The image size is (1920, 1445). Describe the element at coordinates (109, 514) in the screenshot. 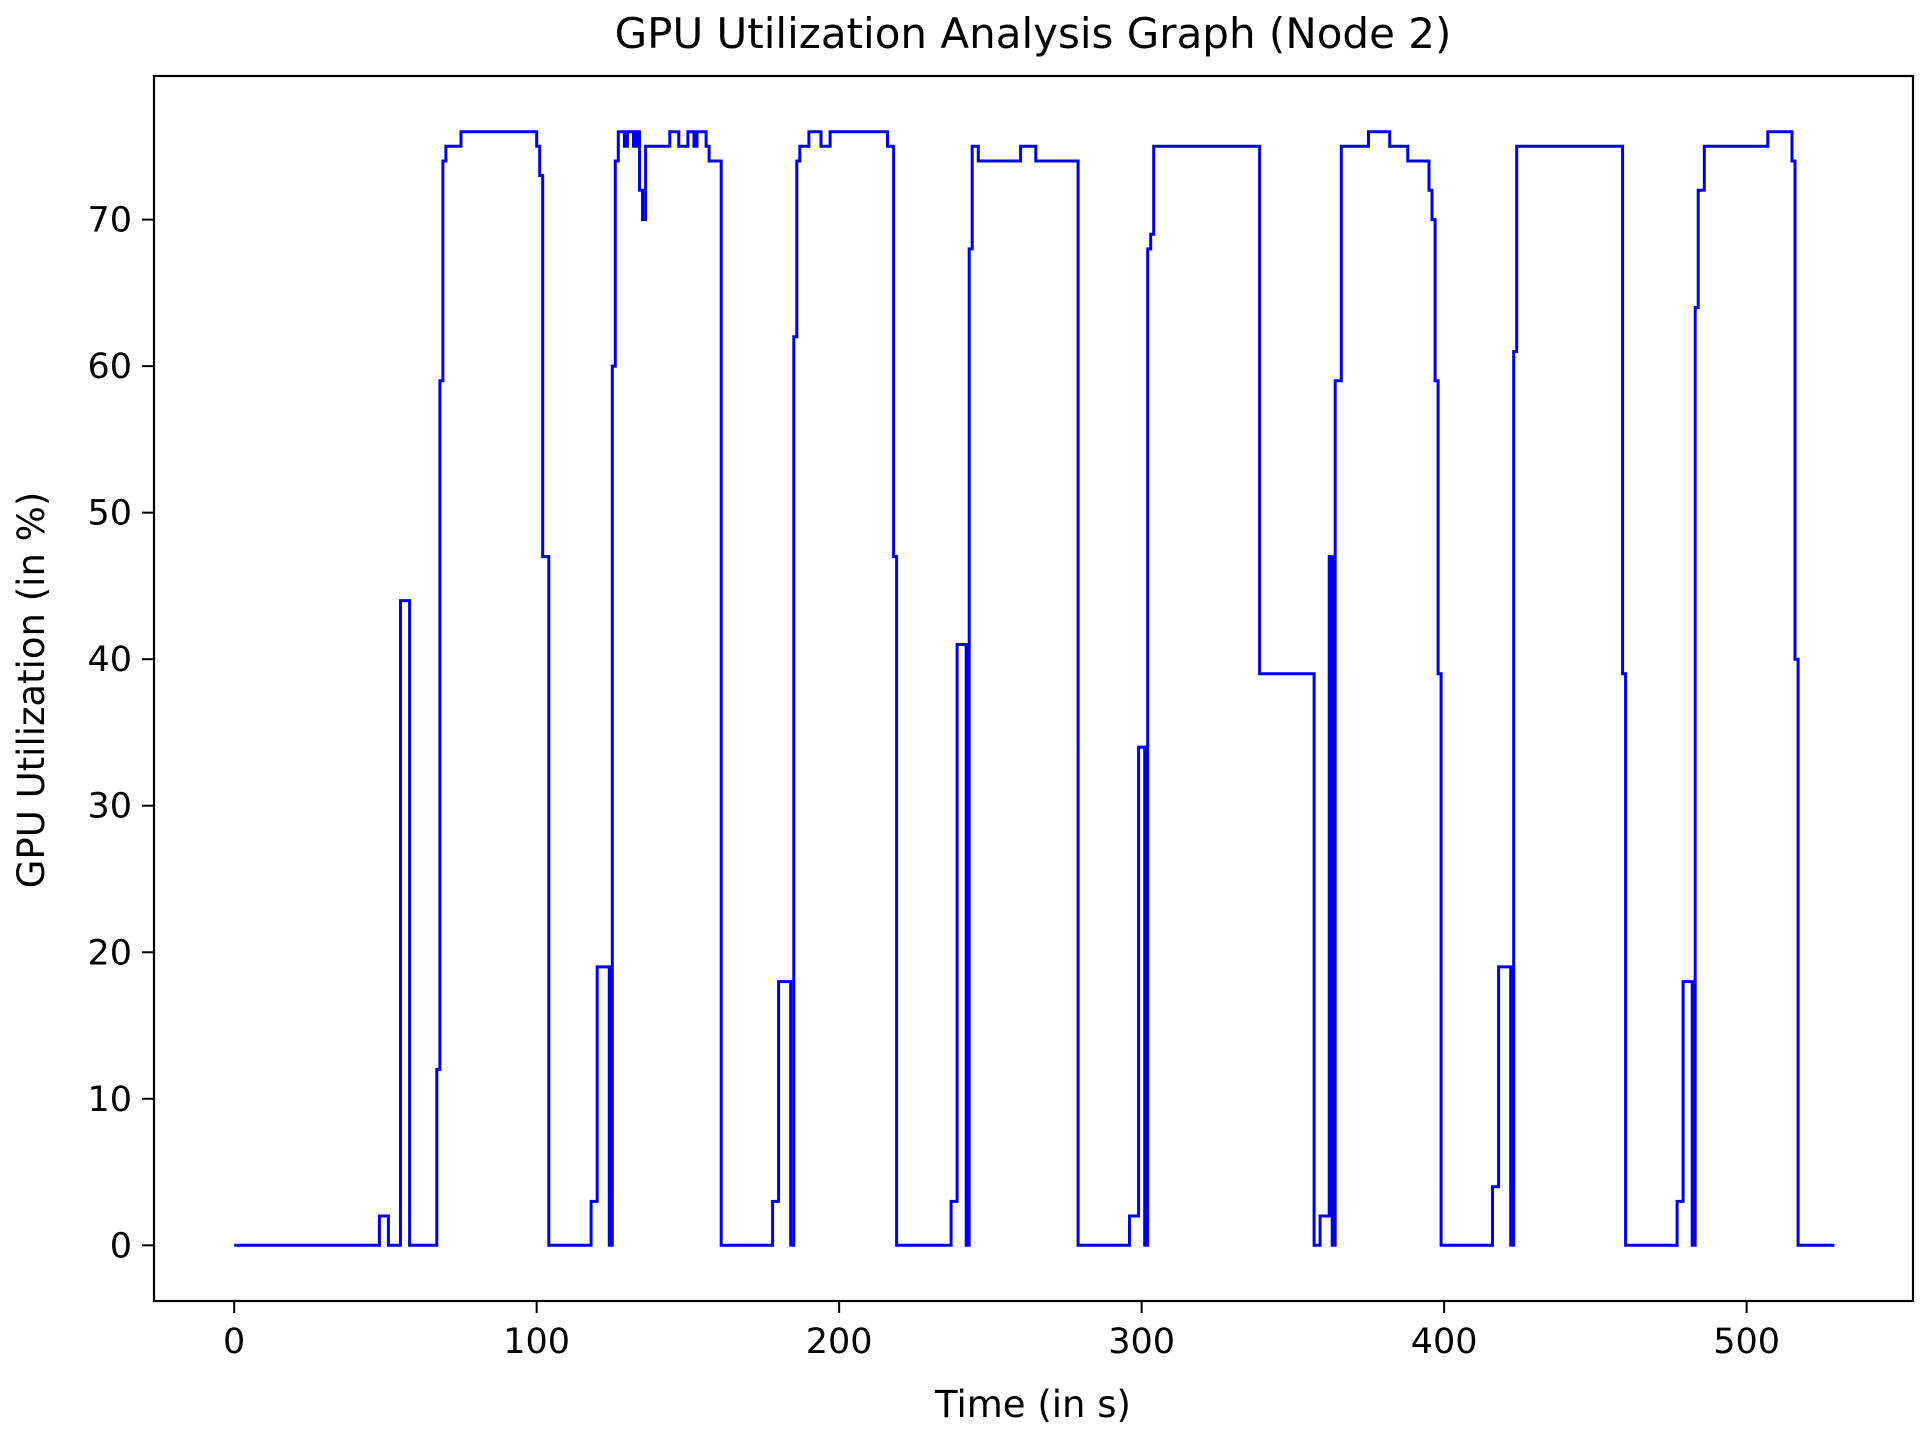

I see `y-tick-label: 50` at that location.